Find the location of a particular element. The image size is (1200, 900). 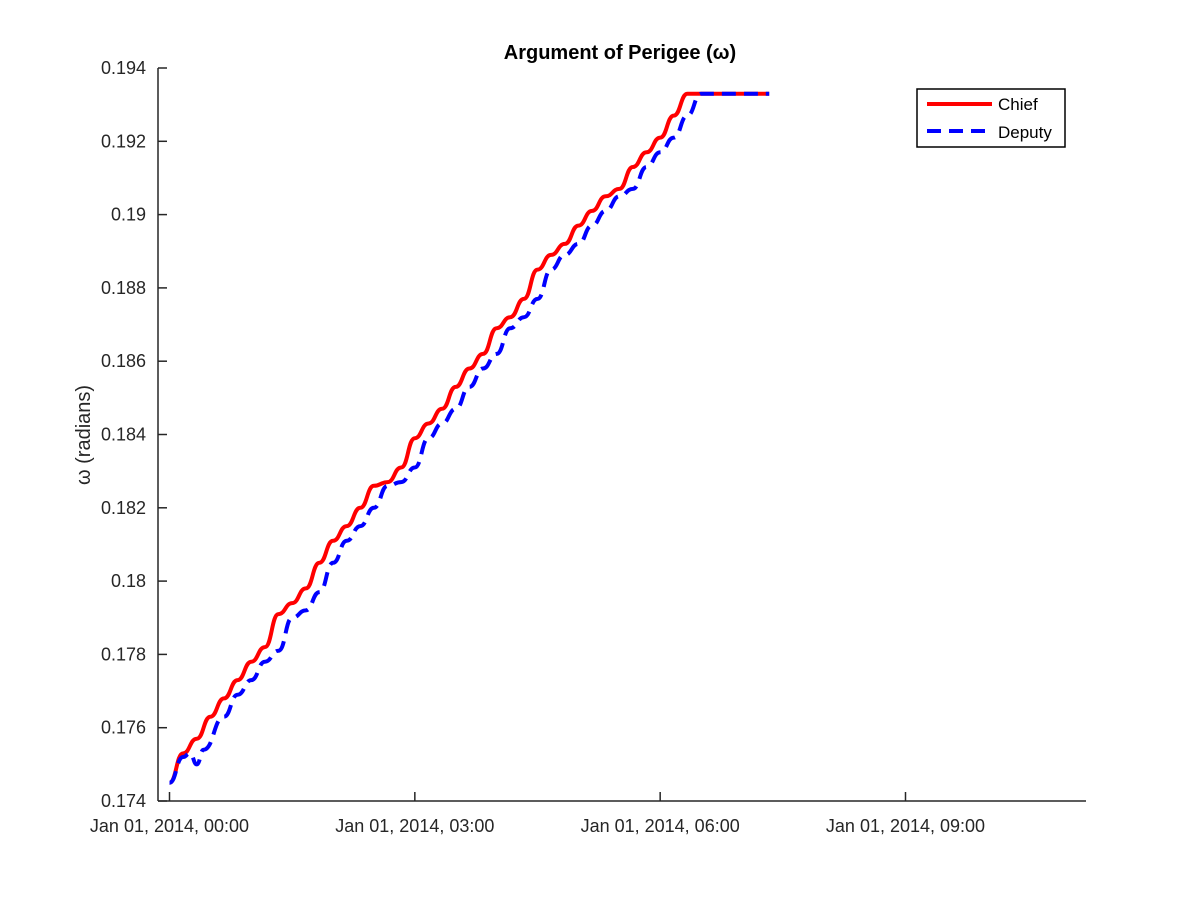

y-tick-label: 0.184 is located at coordinates (123, 435).